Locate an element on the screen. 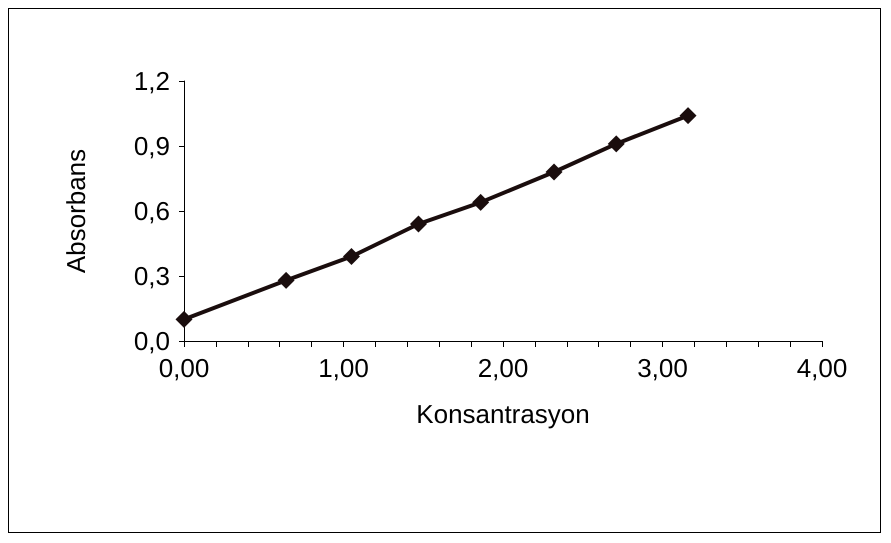 This screenshot has width=891, height=543. y-tick-label: 0,9 is located at coordinates (152, 146).